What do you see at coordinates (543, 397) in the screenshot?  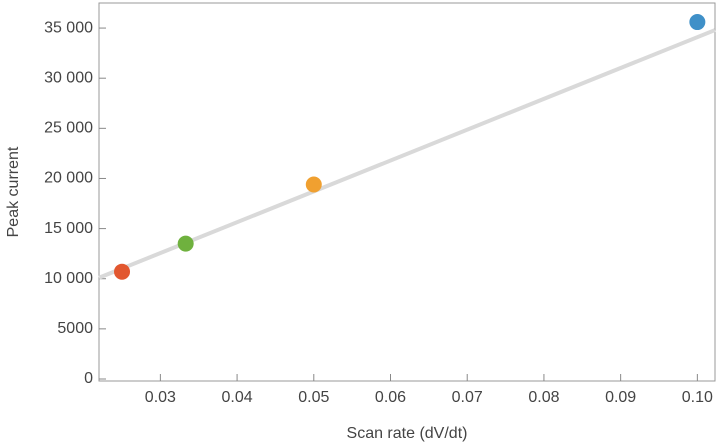 I see `x-tick-label: 0.08` at bounding box center [543, 397].